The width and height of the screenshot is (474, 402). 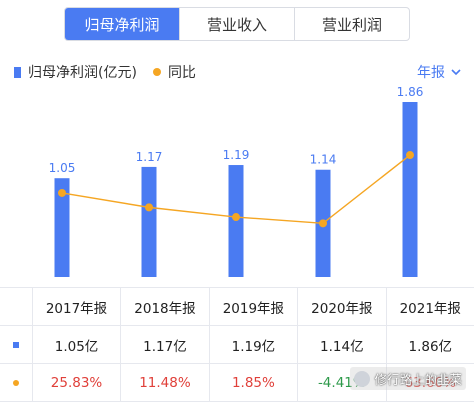 I want to click on header-cell: 2019年报, so click(x=252, y=306).